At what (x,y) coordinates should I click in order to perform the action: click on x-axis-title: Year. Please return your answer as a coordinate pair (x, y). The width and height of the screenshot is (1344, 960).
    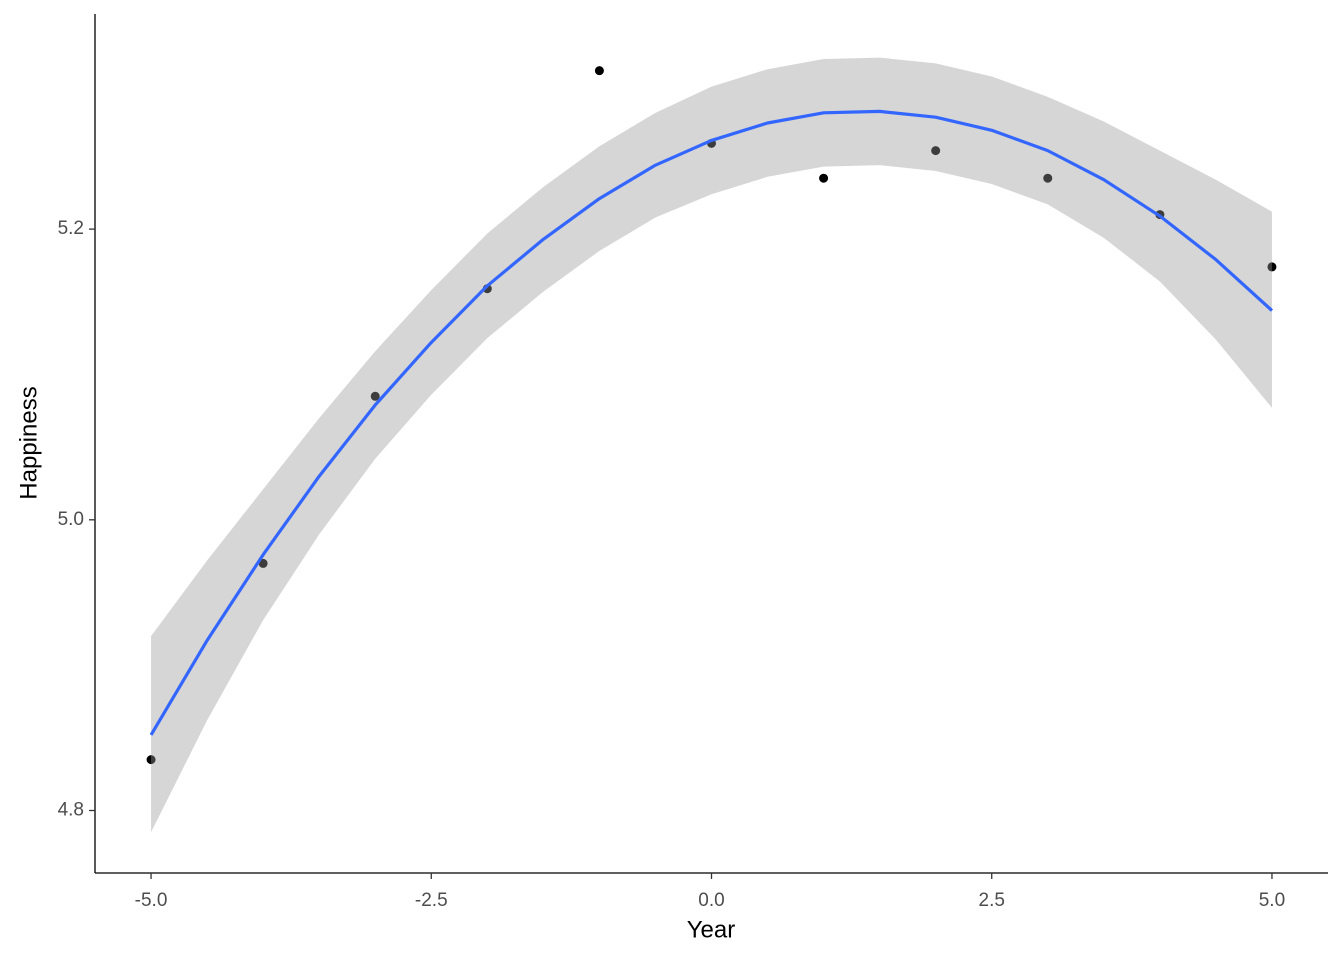
    Looking at the image, I should click on (711, 929).